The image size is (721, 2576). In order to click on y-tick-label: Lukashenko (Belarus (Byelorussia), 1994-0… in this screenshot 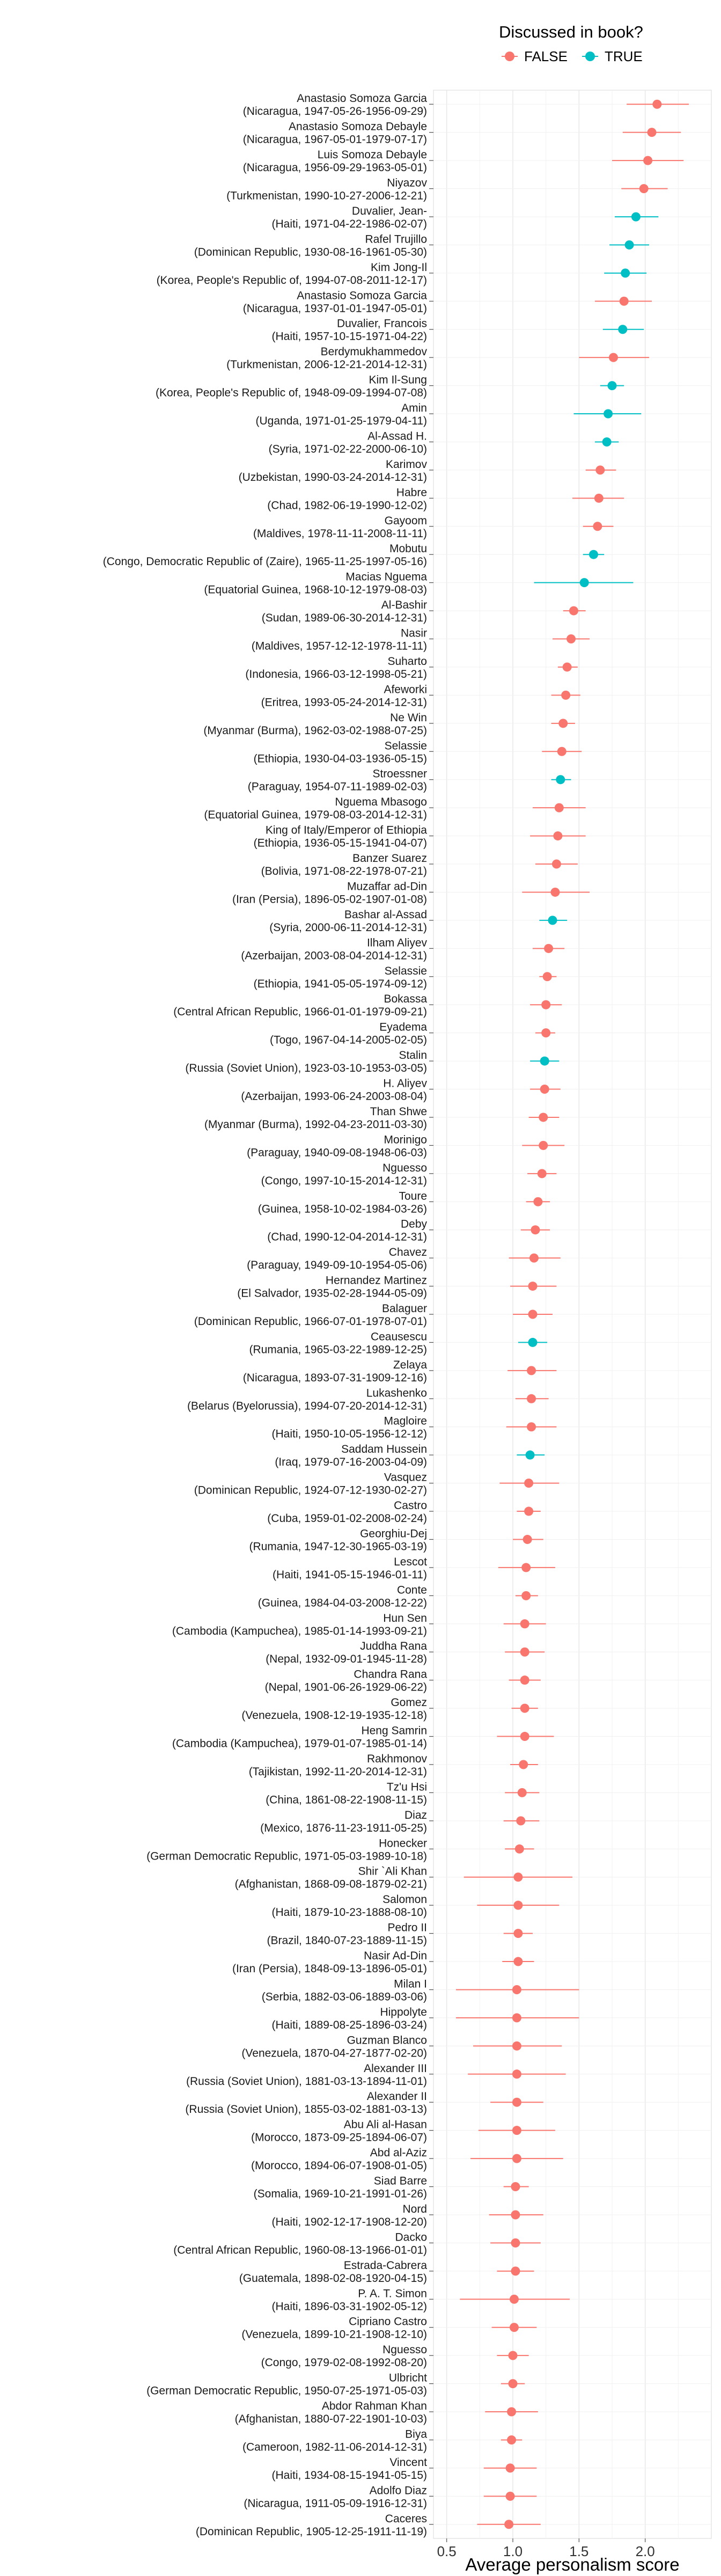, I will do `click(307, 1399)`.